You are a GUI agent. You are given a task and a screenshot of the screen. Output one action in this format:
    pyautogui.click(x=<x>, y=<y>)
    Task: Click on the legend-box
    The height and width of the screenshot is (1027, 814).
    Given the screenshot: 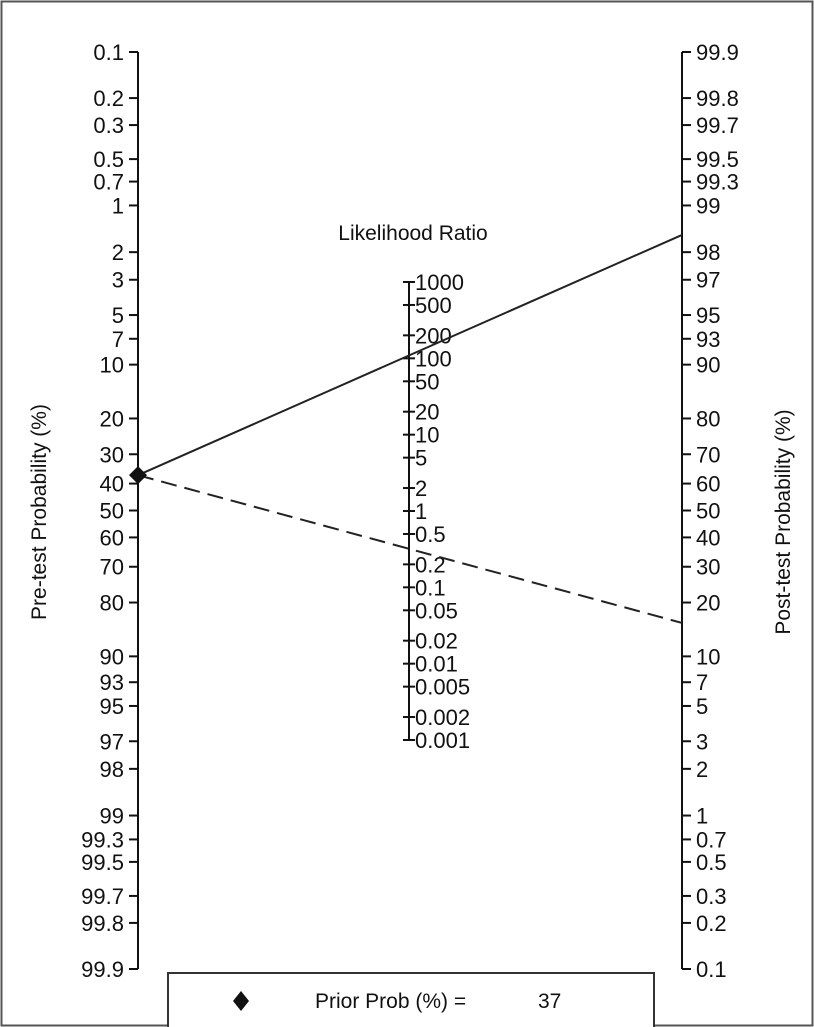 What is the action you would take?
    pyautogui.click(x=411, y=999)
    